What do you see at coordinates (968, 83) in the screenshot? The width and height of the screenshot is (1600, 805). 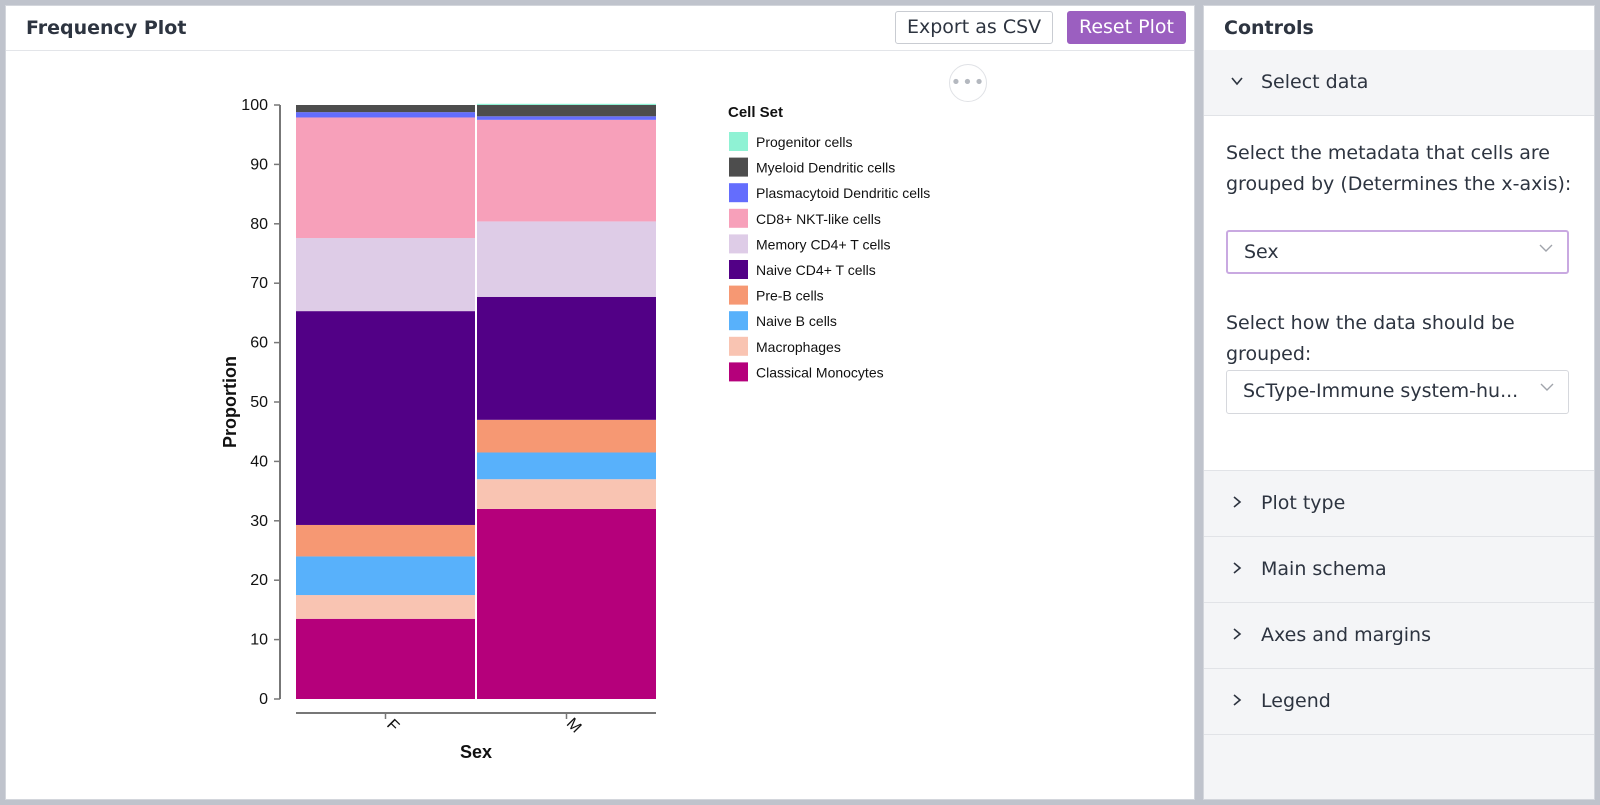 I see `more-options-icon: •••` at bounding box center [968, 83].